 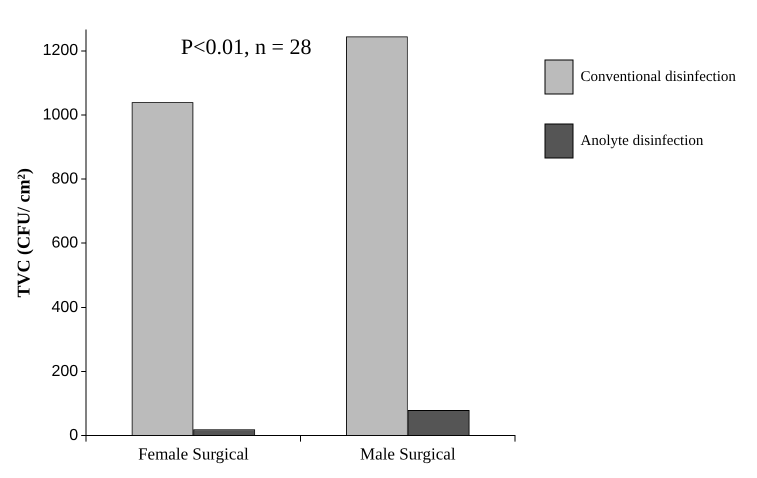 What do you see at coordinates (60, 115) in the screenshot?
I see `y-tick-label: 1000` at bounding box center [60, 115].